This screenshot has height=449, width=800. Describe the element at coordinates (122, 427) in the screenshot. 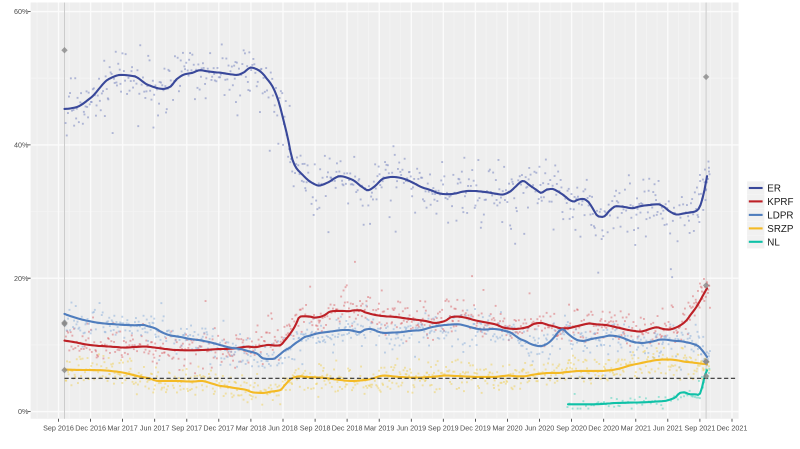

I see `svg-text: Mar 2017` at that location.